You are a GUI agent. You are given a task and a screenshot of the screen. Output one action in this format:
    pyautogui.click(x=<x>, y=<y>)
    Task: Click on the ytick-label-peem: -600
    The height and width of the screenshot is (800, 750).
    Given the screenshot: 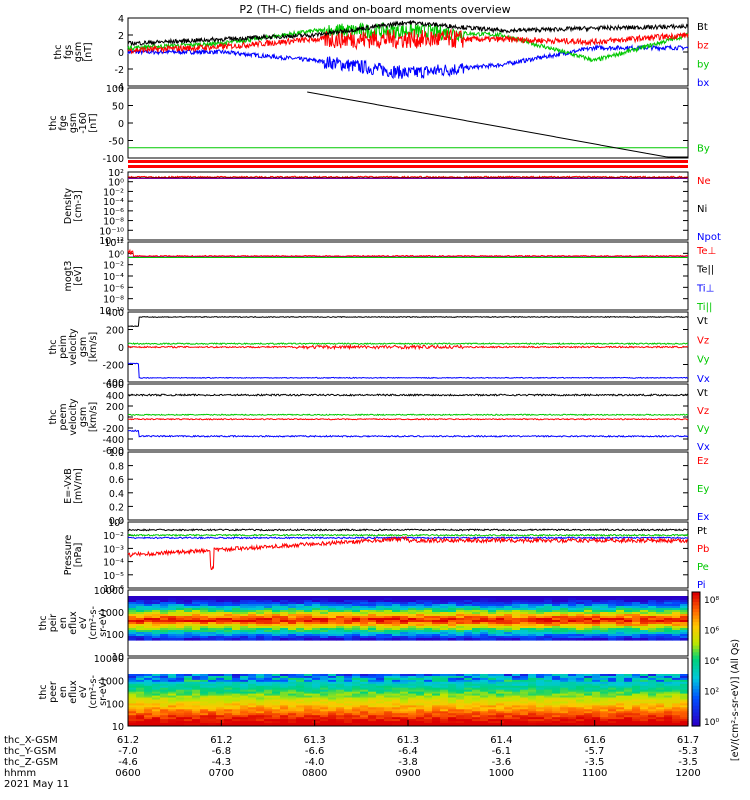 What is the action you would take?
    pyautogui.click(x=113, y=451)
    